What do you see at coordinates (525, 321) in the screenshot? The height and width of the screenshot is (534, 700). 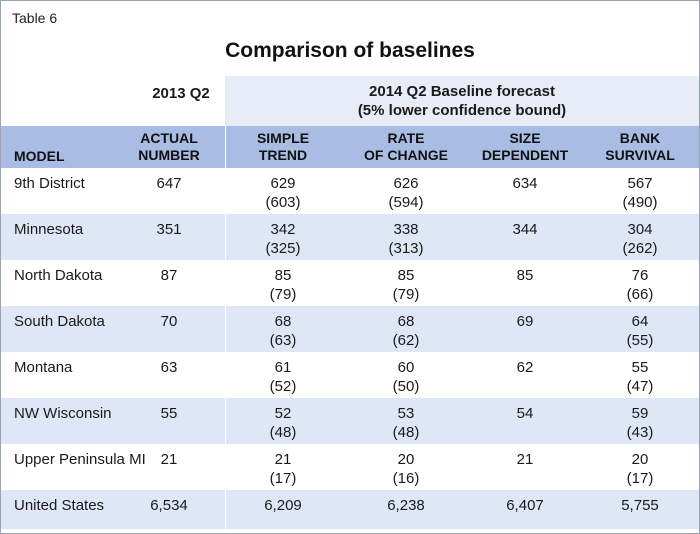 I see `cell-size-dependent: 69` at bounding box center [525, 321].